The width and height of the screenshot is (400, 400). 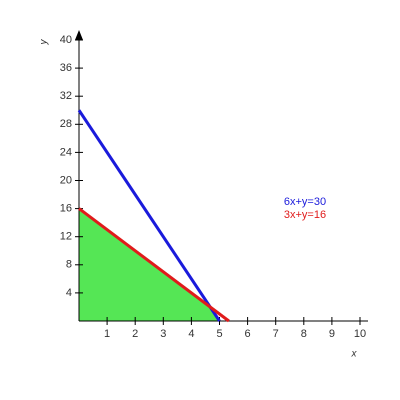 I want to click on y-tick-label: 16, so click(x=66, y=209).